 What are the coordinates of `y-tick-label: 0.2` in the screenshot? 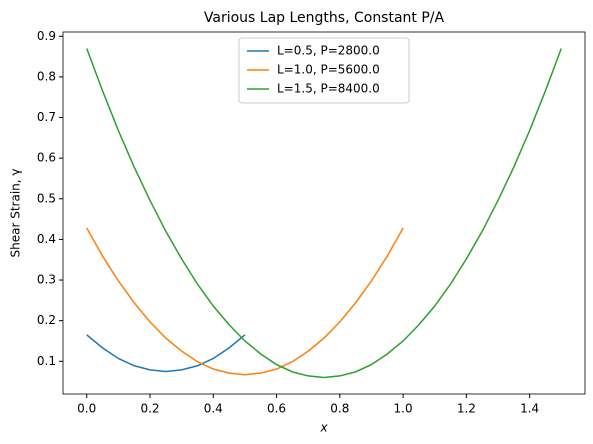 It's located at (46, 320).